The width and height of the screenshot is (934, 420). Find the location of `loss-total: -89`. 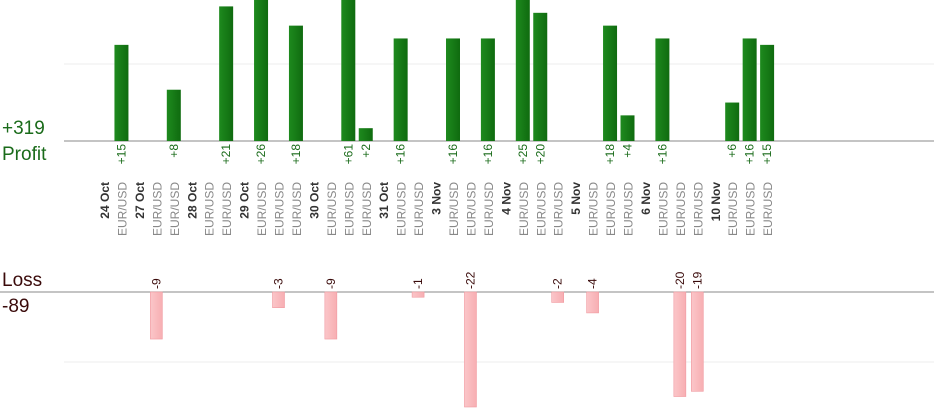

loss-total: -89 is located at coordinates (16, 306).